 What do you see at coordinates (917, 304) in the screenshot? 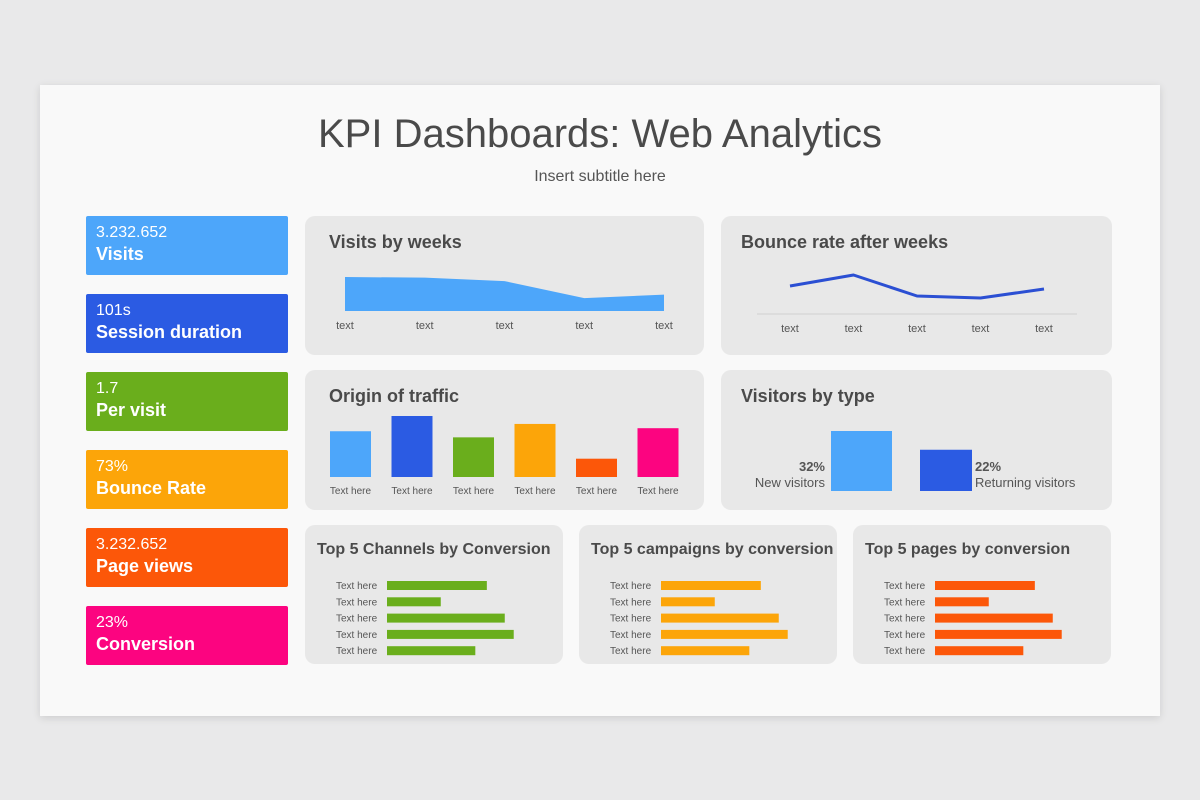
I see `bounce-line-chart: text text text text text` at bounding box center [917, 304].